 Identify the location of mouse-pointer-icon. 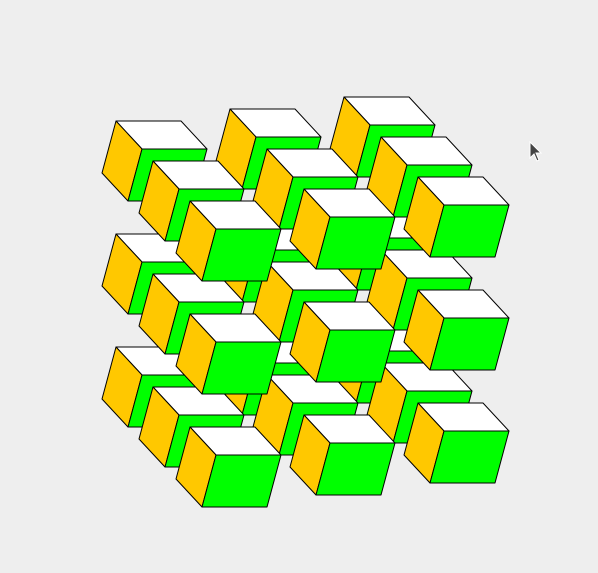
(536, 151).